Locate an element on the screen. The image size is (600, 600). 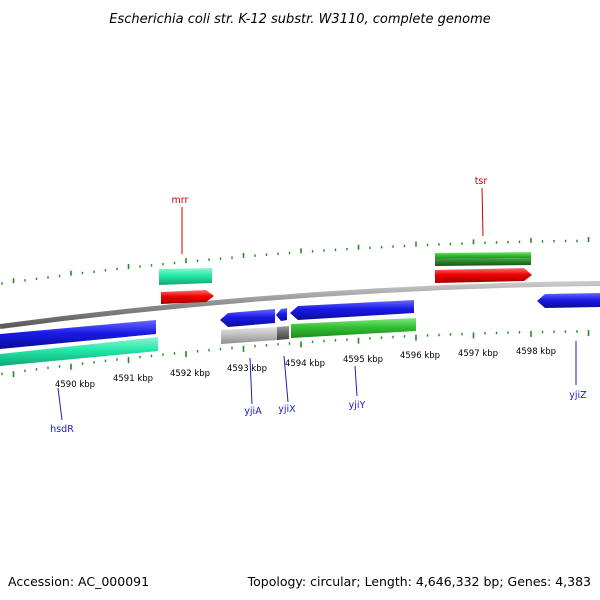
tick-label-4591: 4591 kbp is located at coordinates (133, 379).